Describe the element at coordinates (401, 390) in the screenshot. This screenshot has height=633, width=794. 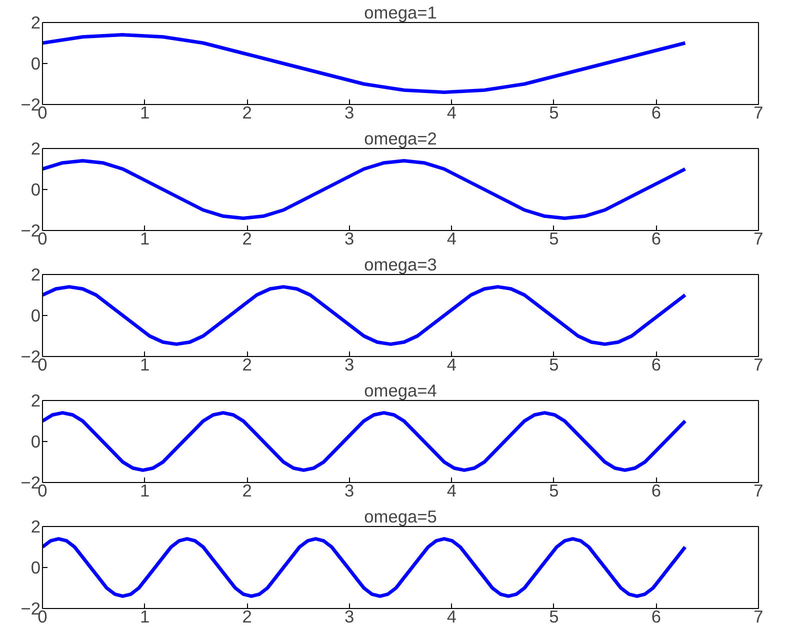
I see `chart-title: omega=4` at that location.